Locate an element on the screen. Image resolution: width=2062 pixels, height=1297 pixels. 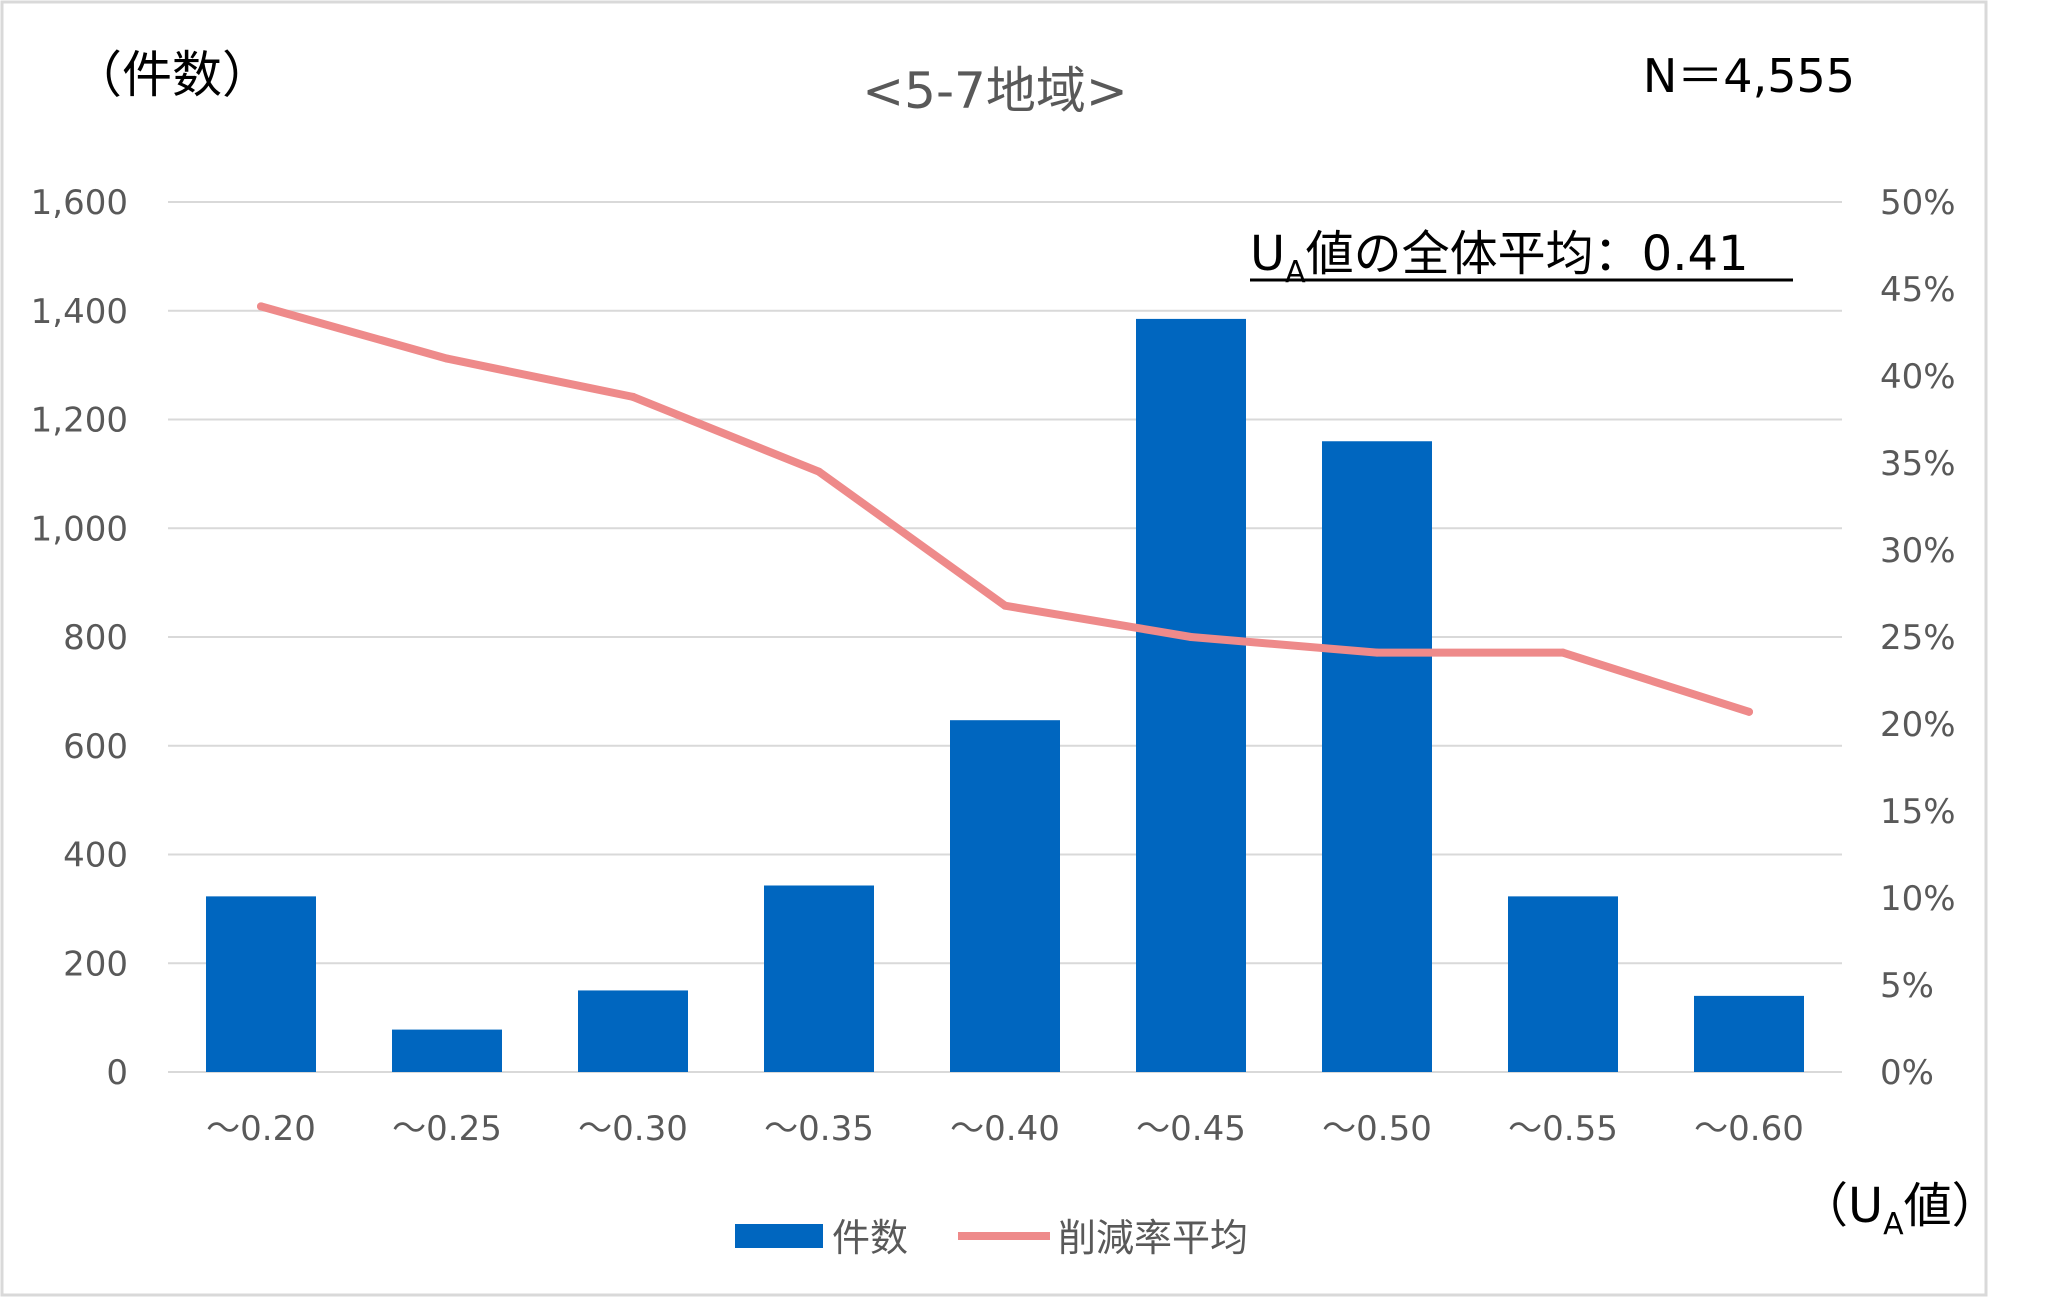
right-axis-tick-label: 20% is located at coordinates (1918, 725).